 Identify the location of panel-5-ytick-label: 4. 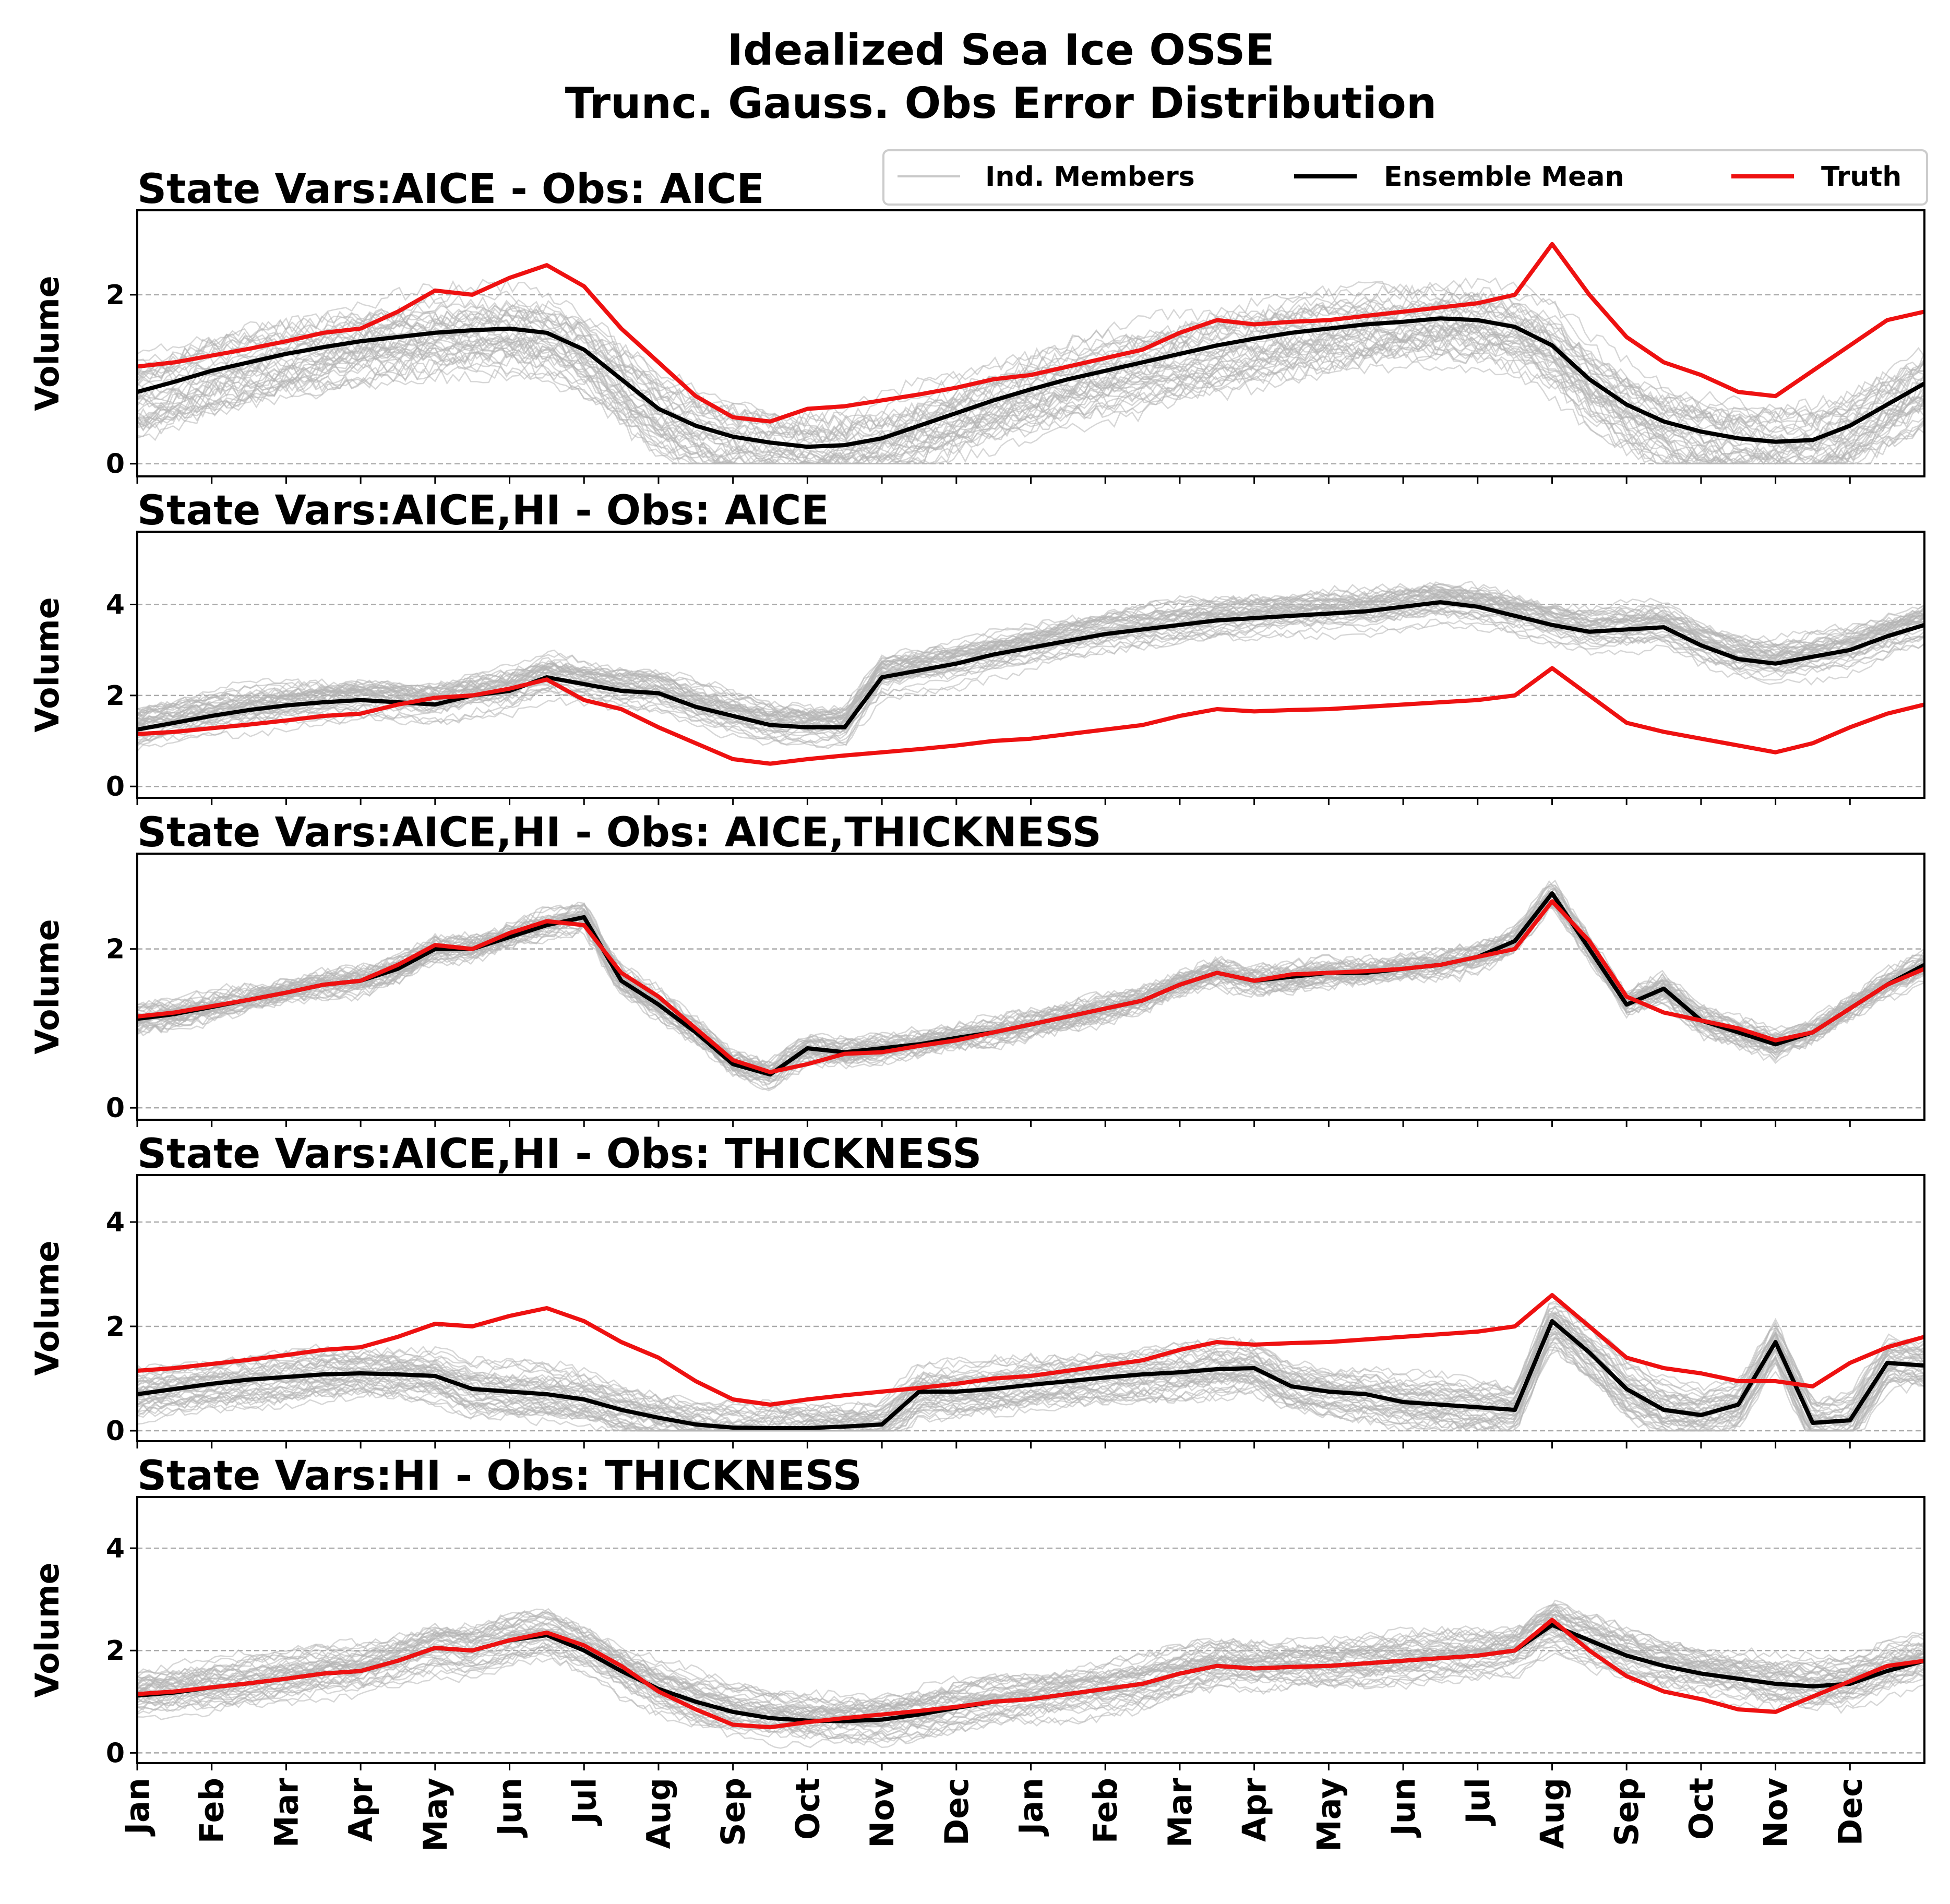
(115, 1548).